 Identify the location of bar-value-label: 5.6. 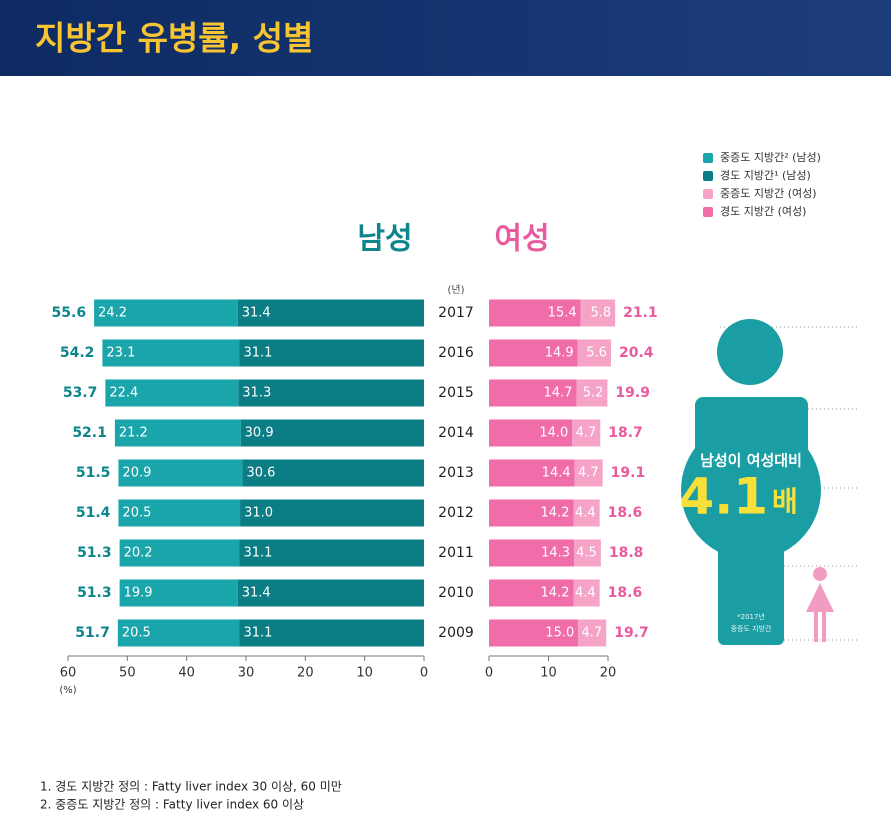
(596, 353).